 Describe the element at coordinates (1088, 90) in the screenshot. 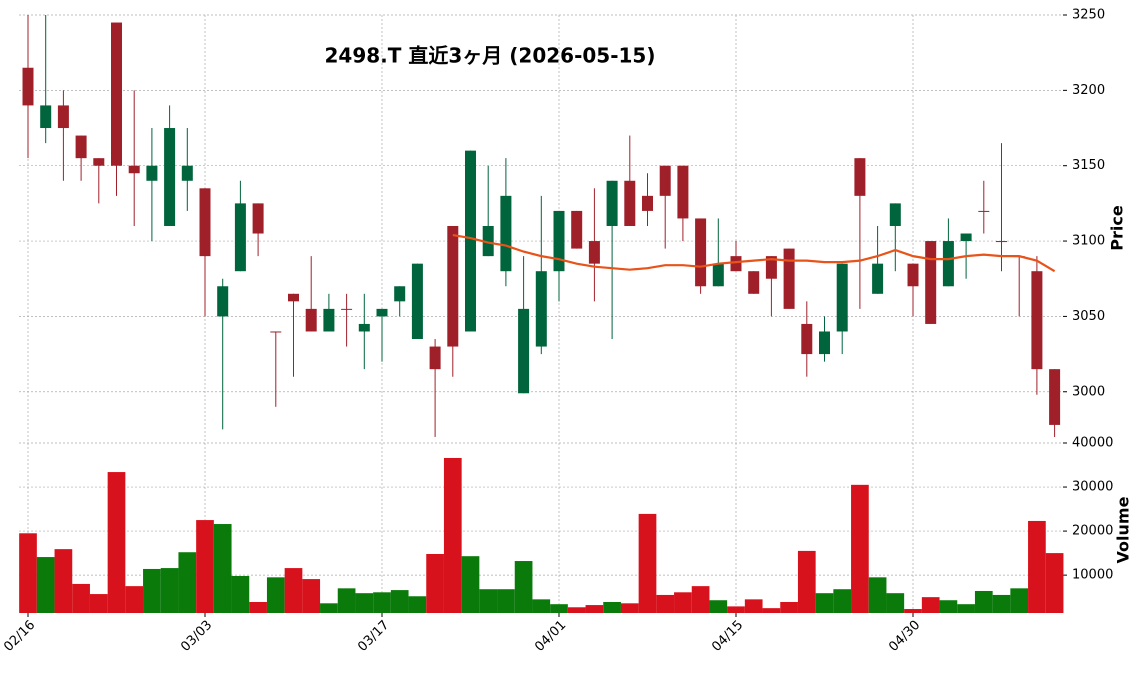

I see `y-tick-label: 3200` at that location.